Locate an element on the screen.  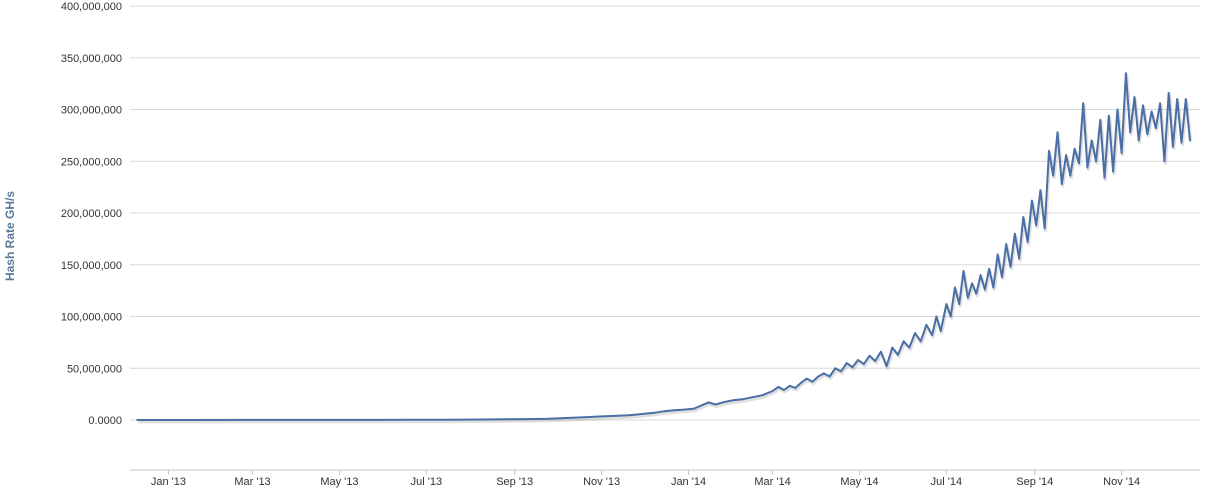
x-tick-label: May '14 is located at coordinates (859, 482).